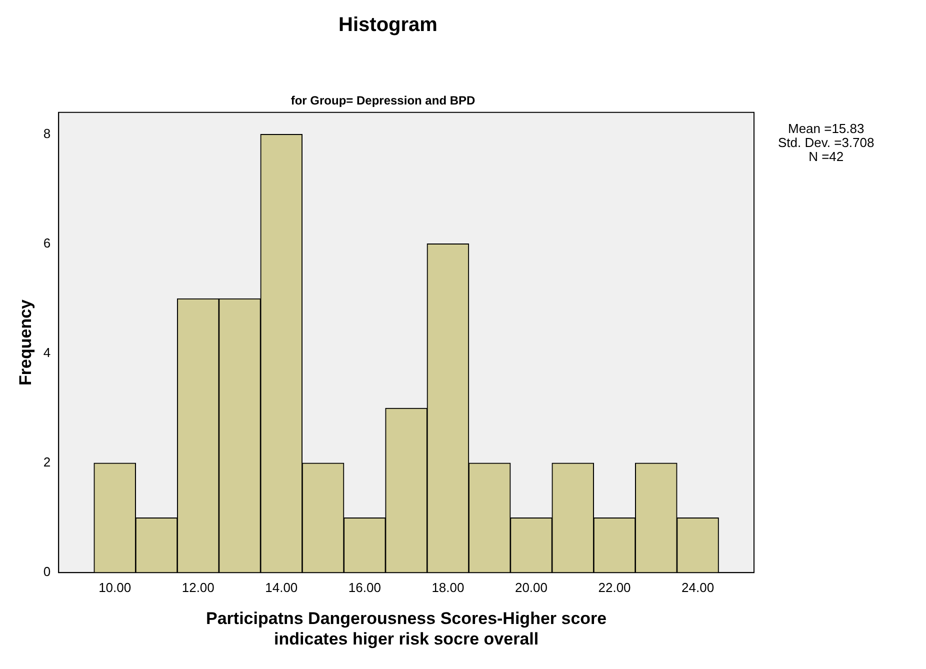  What do you see at coordinates (47, 352) in the screenshot?
I see `y-tick-label: 4` at bounding box center [47, 352].